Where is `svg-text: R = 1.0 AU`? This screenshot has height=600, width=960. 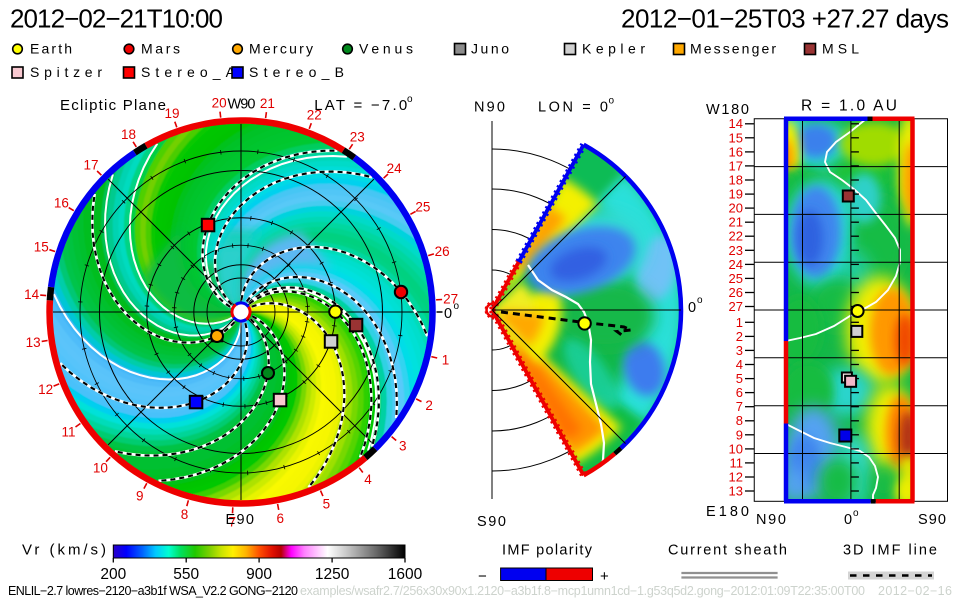
svg-text: R = 1.0 AU is located at coordinates (849, 106).